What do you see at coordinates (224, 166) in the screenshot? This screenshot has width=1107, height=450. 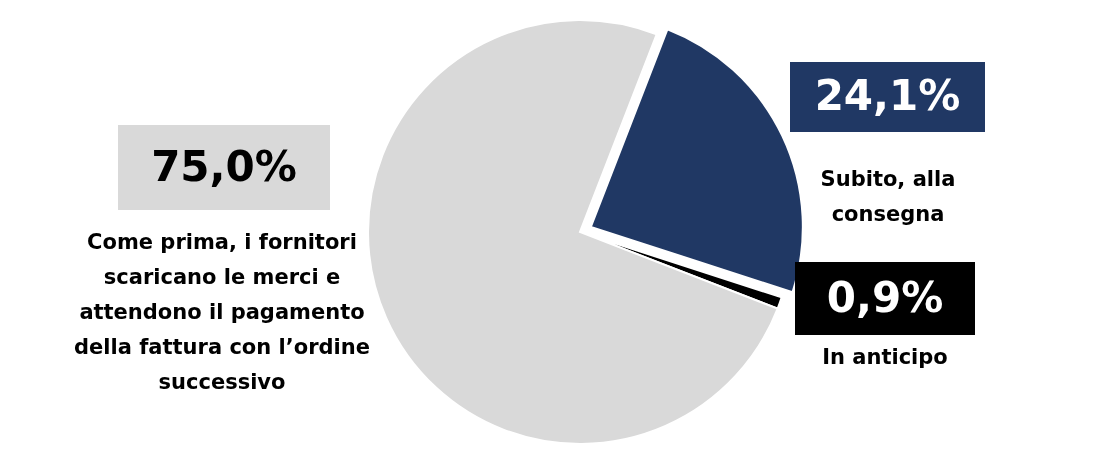 I see `data-label: 75,0%` at bounding box center [224, 166].